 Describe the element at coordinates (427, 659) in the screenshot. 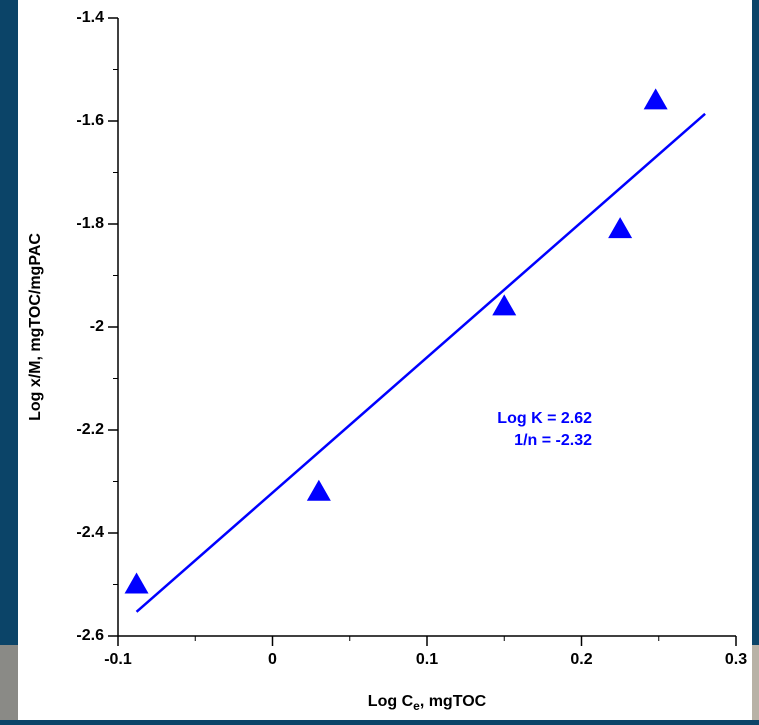

I see `x-tick-label: 0.1` at that location.